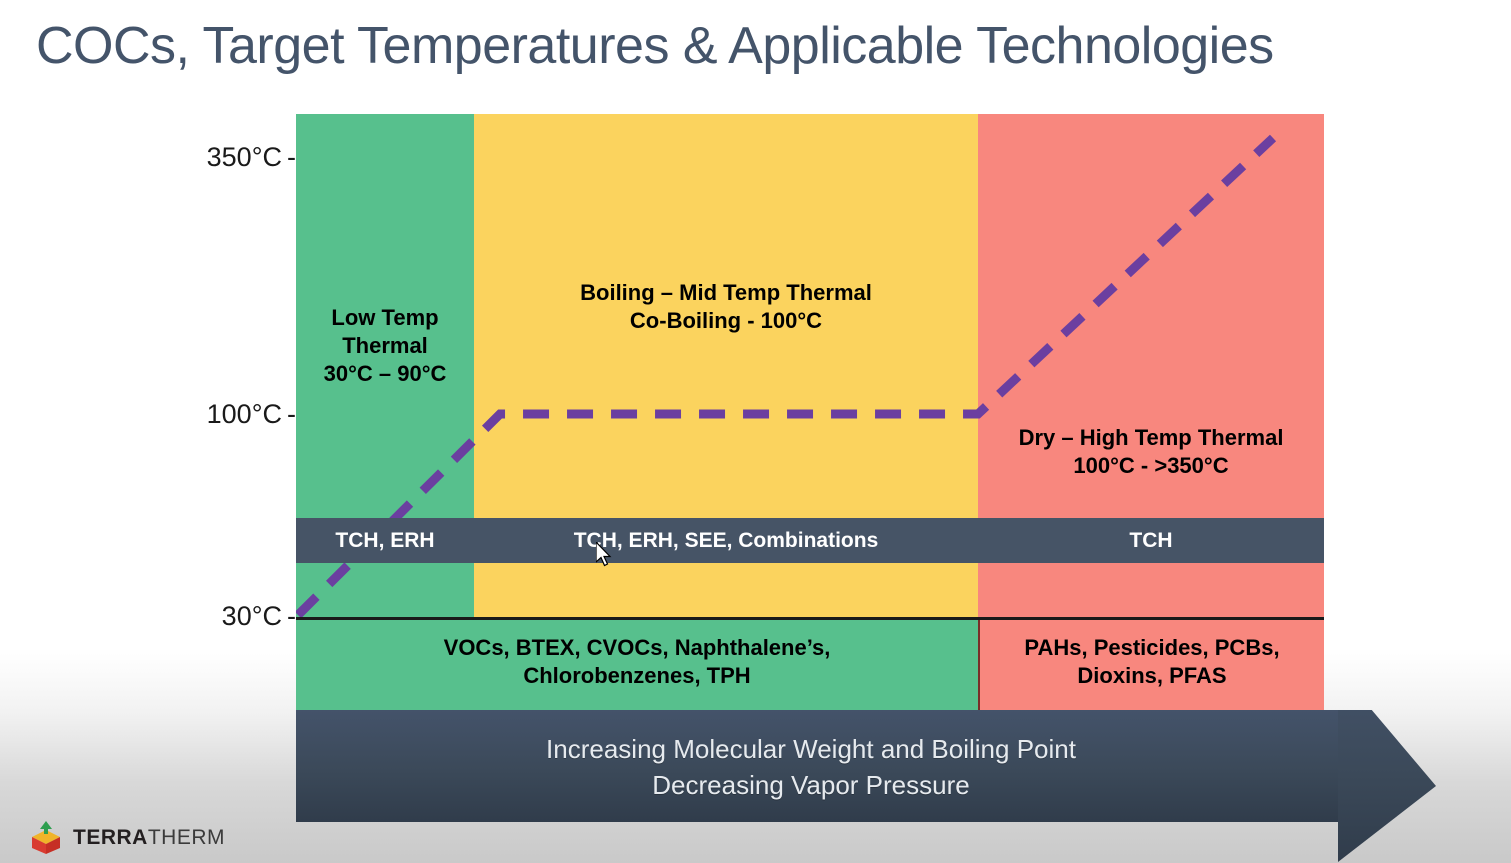  I want to click on y-tick-350-dash: -, so click(291, 157).